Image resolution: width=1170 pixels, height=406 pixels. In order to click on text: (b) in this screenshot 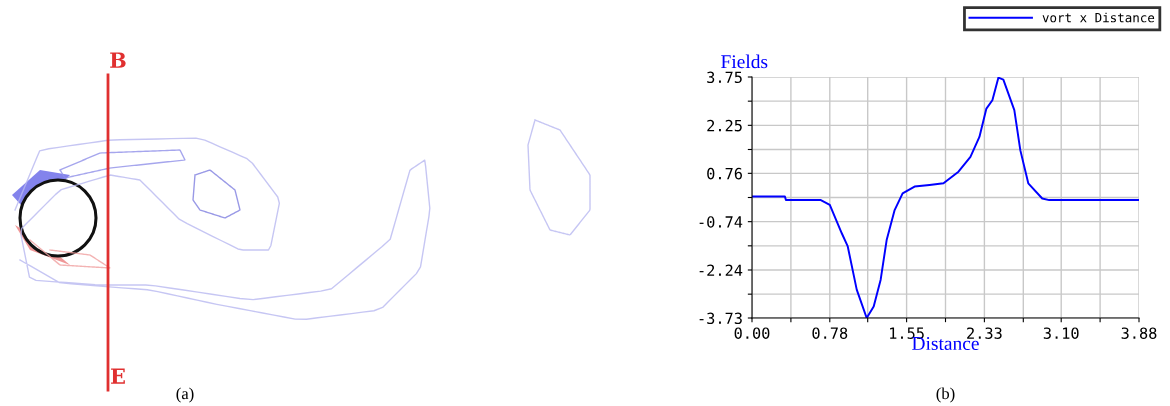, I will do `click(945, 395)`.